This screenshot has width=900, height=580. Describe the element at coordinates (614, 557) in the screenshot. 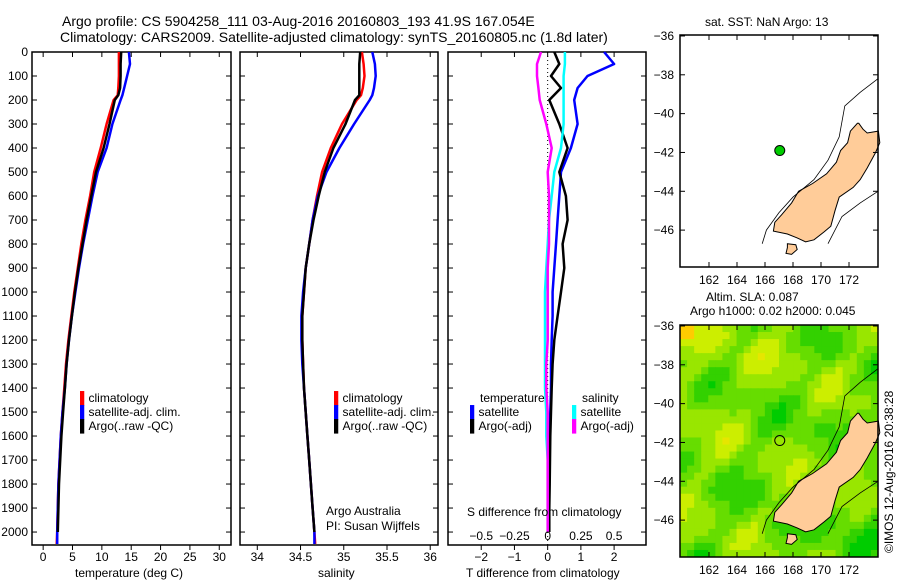

I see `x-tick-label: 2` at that location.